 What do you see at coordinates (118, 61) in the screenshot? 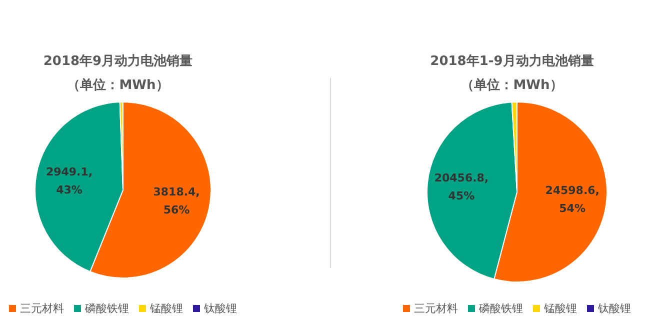
I see `chart-title: 2018年9月动力电池销量` at bounding box center [118, 61].